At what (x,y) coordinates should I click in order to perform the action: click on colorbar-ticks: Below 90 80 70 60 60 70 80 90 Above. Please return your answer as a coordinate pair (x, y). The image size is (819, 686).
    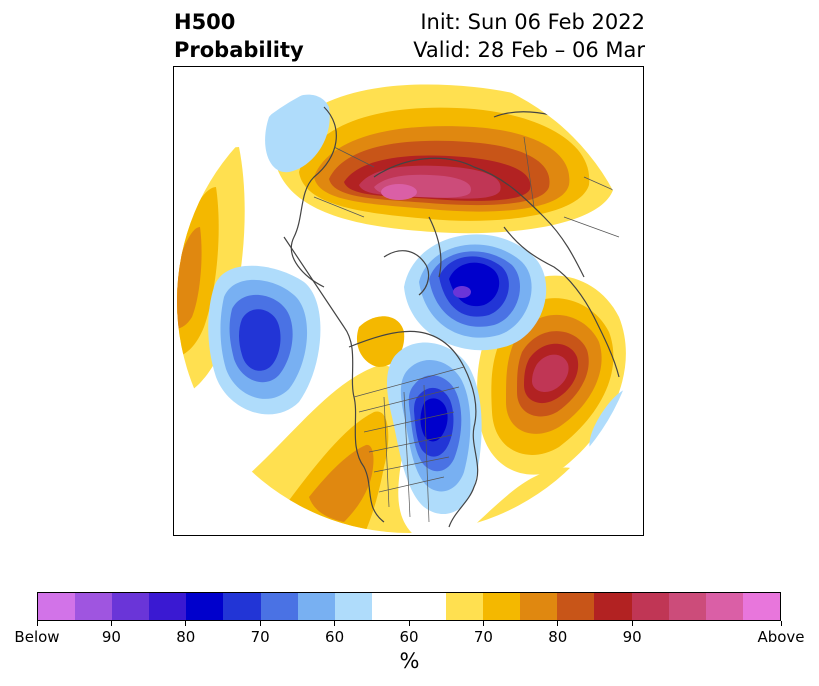
    Looking at the image, I should click on (409, 636).